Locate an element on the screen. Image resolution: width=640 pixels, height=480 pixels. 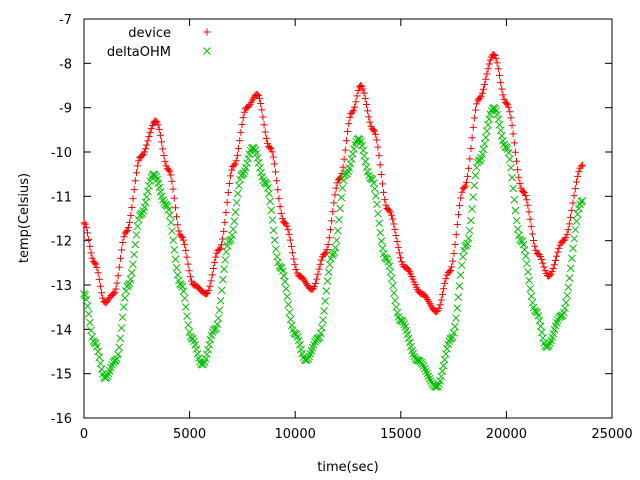
y-tick-label: -7 is located at coordinates (65, 20).